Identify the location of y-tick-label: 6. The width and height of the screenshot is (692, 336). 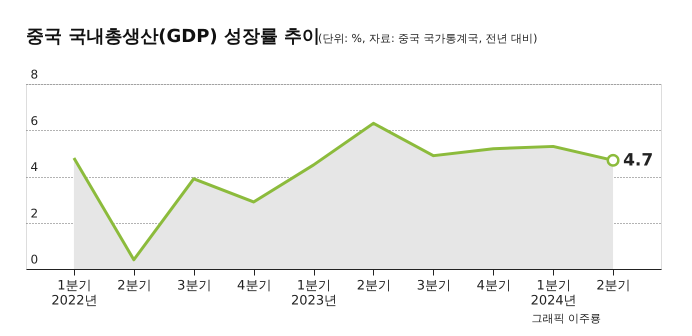
(34, 121).